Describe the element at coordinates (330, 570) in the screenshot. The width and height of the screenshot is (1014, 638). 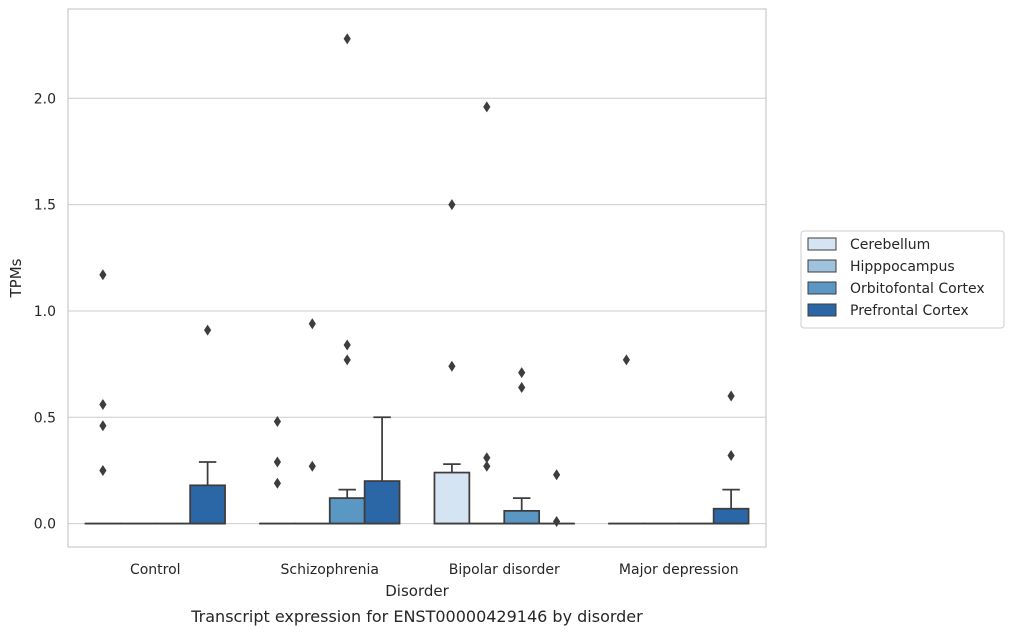
I see `x-tick-label: Schizophrenia` at that location.